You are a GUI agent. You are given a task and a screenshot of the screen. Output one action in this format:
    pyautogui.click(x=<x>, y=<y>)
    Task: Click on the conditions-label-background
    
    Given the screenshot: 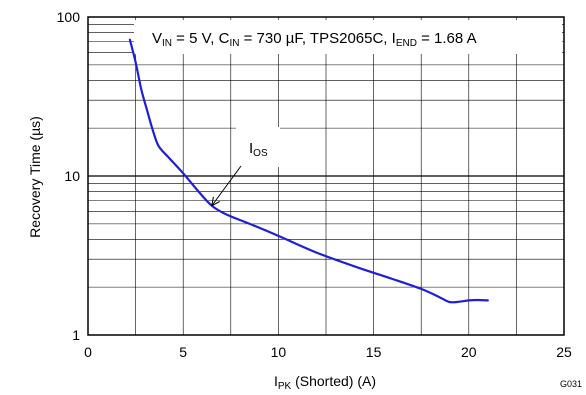 What is the action you would take?
    pyautogui.click(x=348, y=37)
    